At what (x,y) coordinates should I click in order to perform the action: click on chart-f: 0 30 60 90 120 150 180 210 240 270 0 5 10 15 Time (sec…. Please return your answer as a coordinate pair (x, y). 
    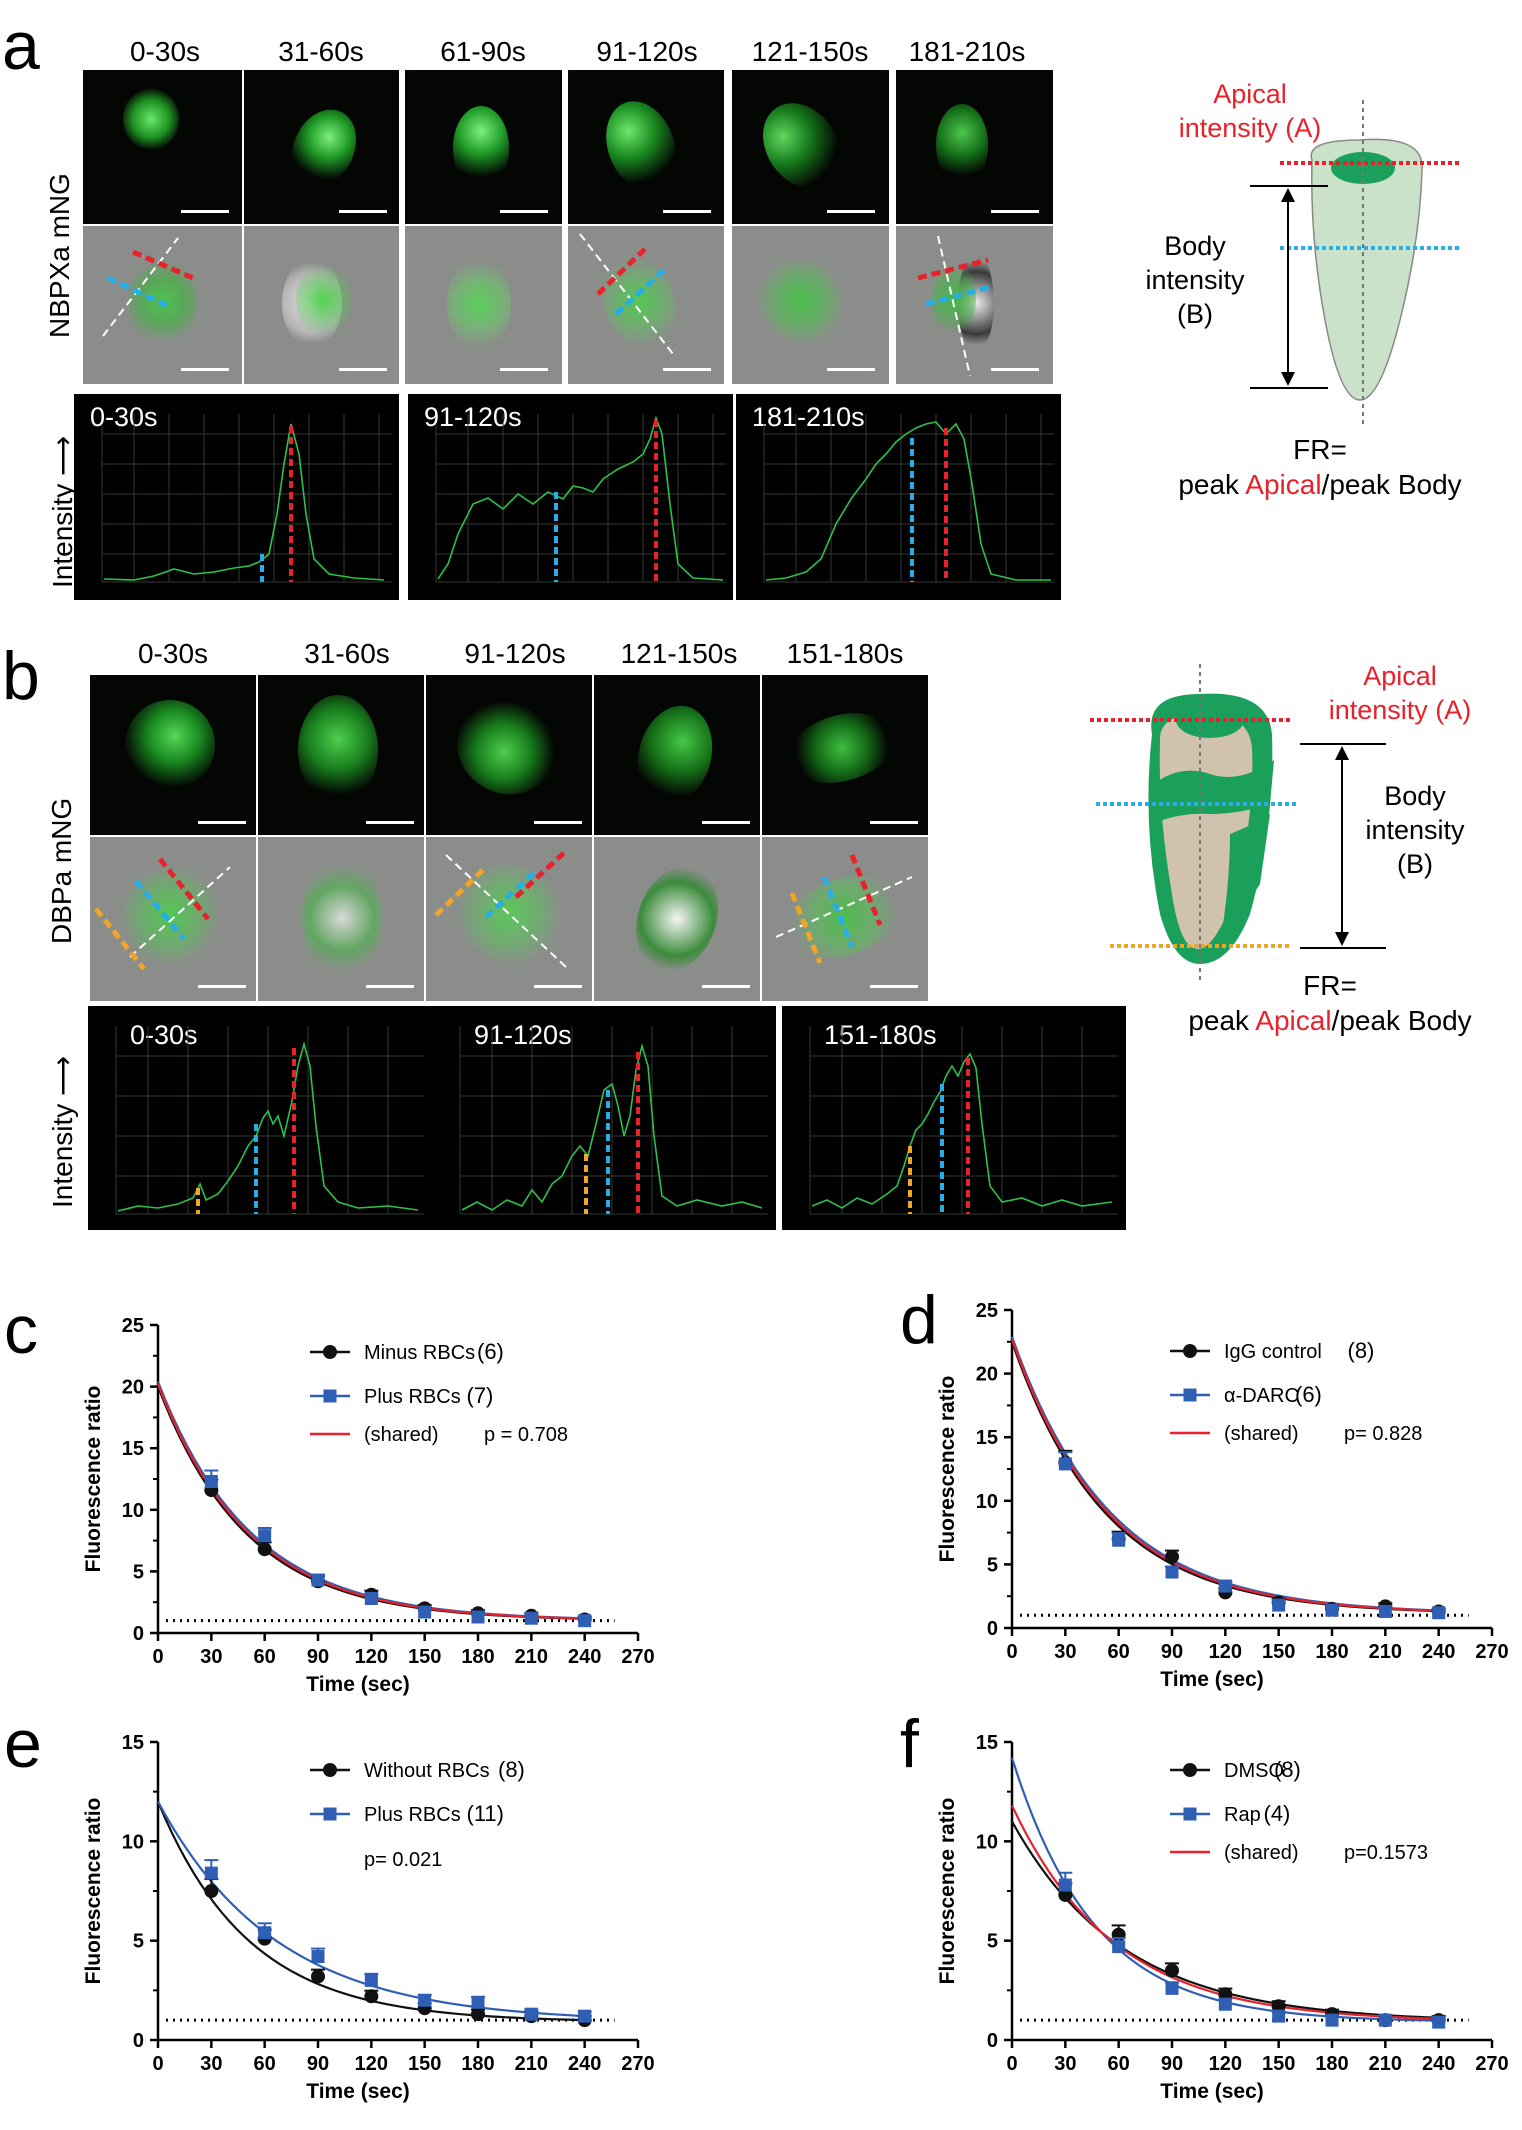
    Looking at the image, I should click on (1222, 1917).